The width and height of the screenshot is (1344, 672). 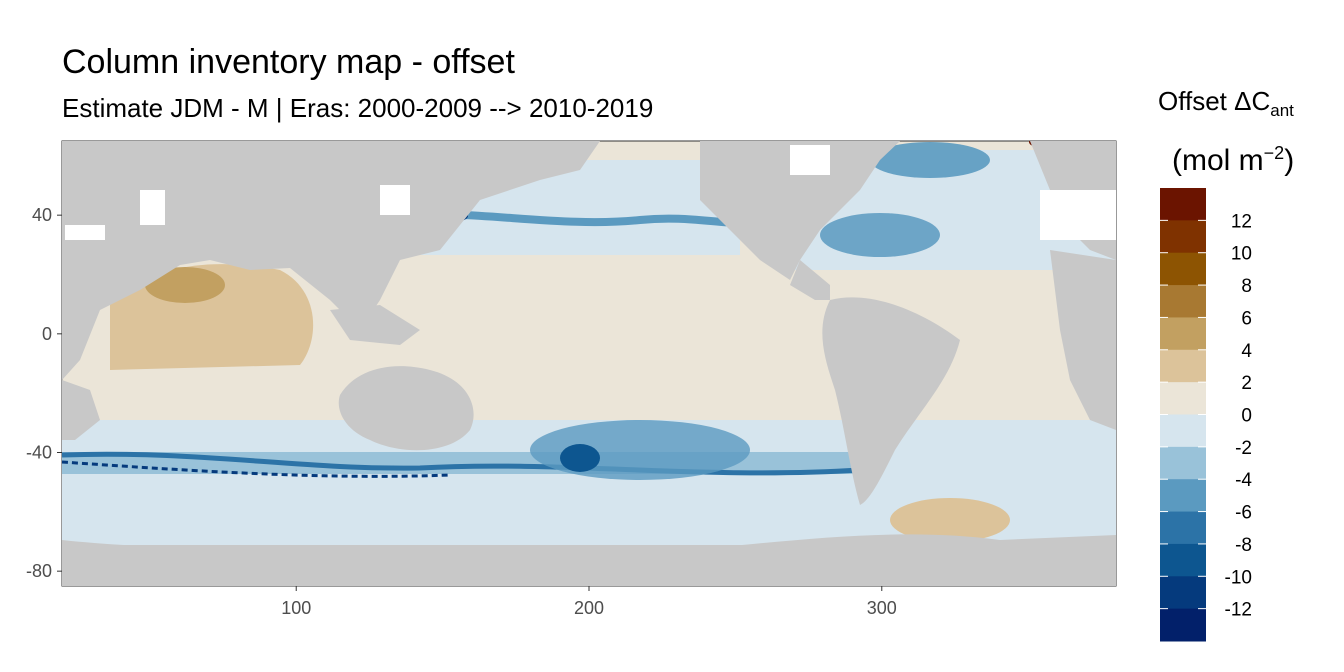 I want to click on x-axis: 100 200 300, so click(x=589, y=602).